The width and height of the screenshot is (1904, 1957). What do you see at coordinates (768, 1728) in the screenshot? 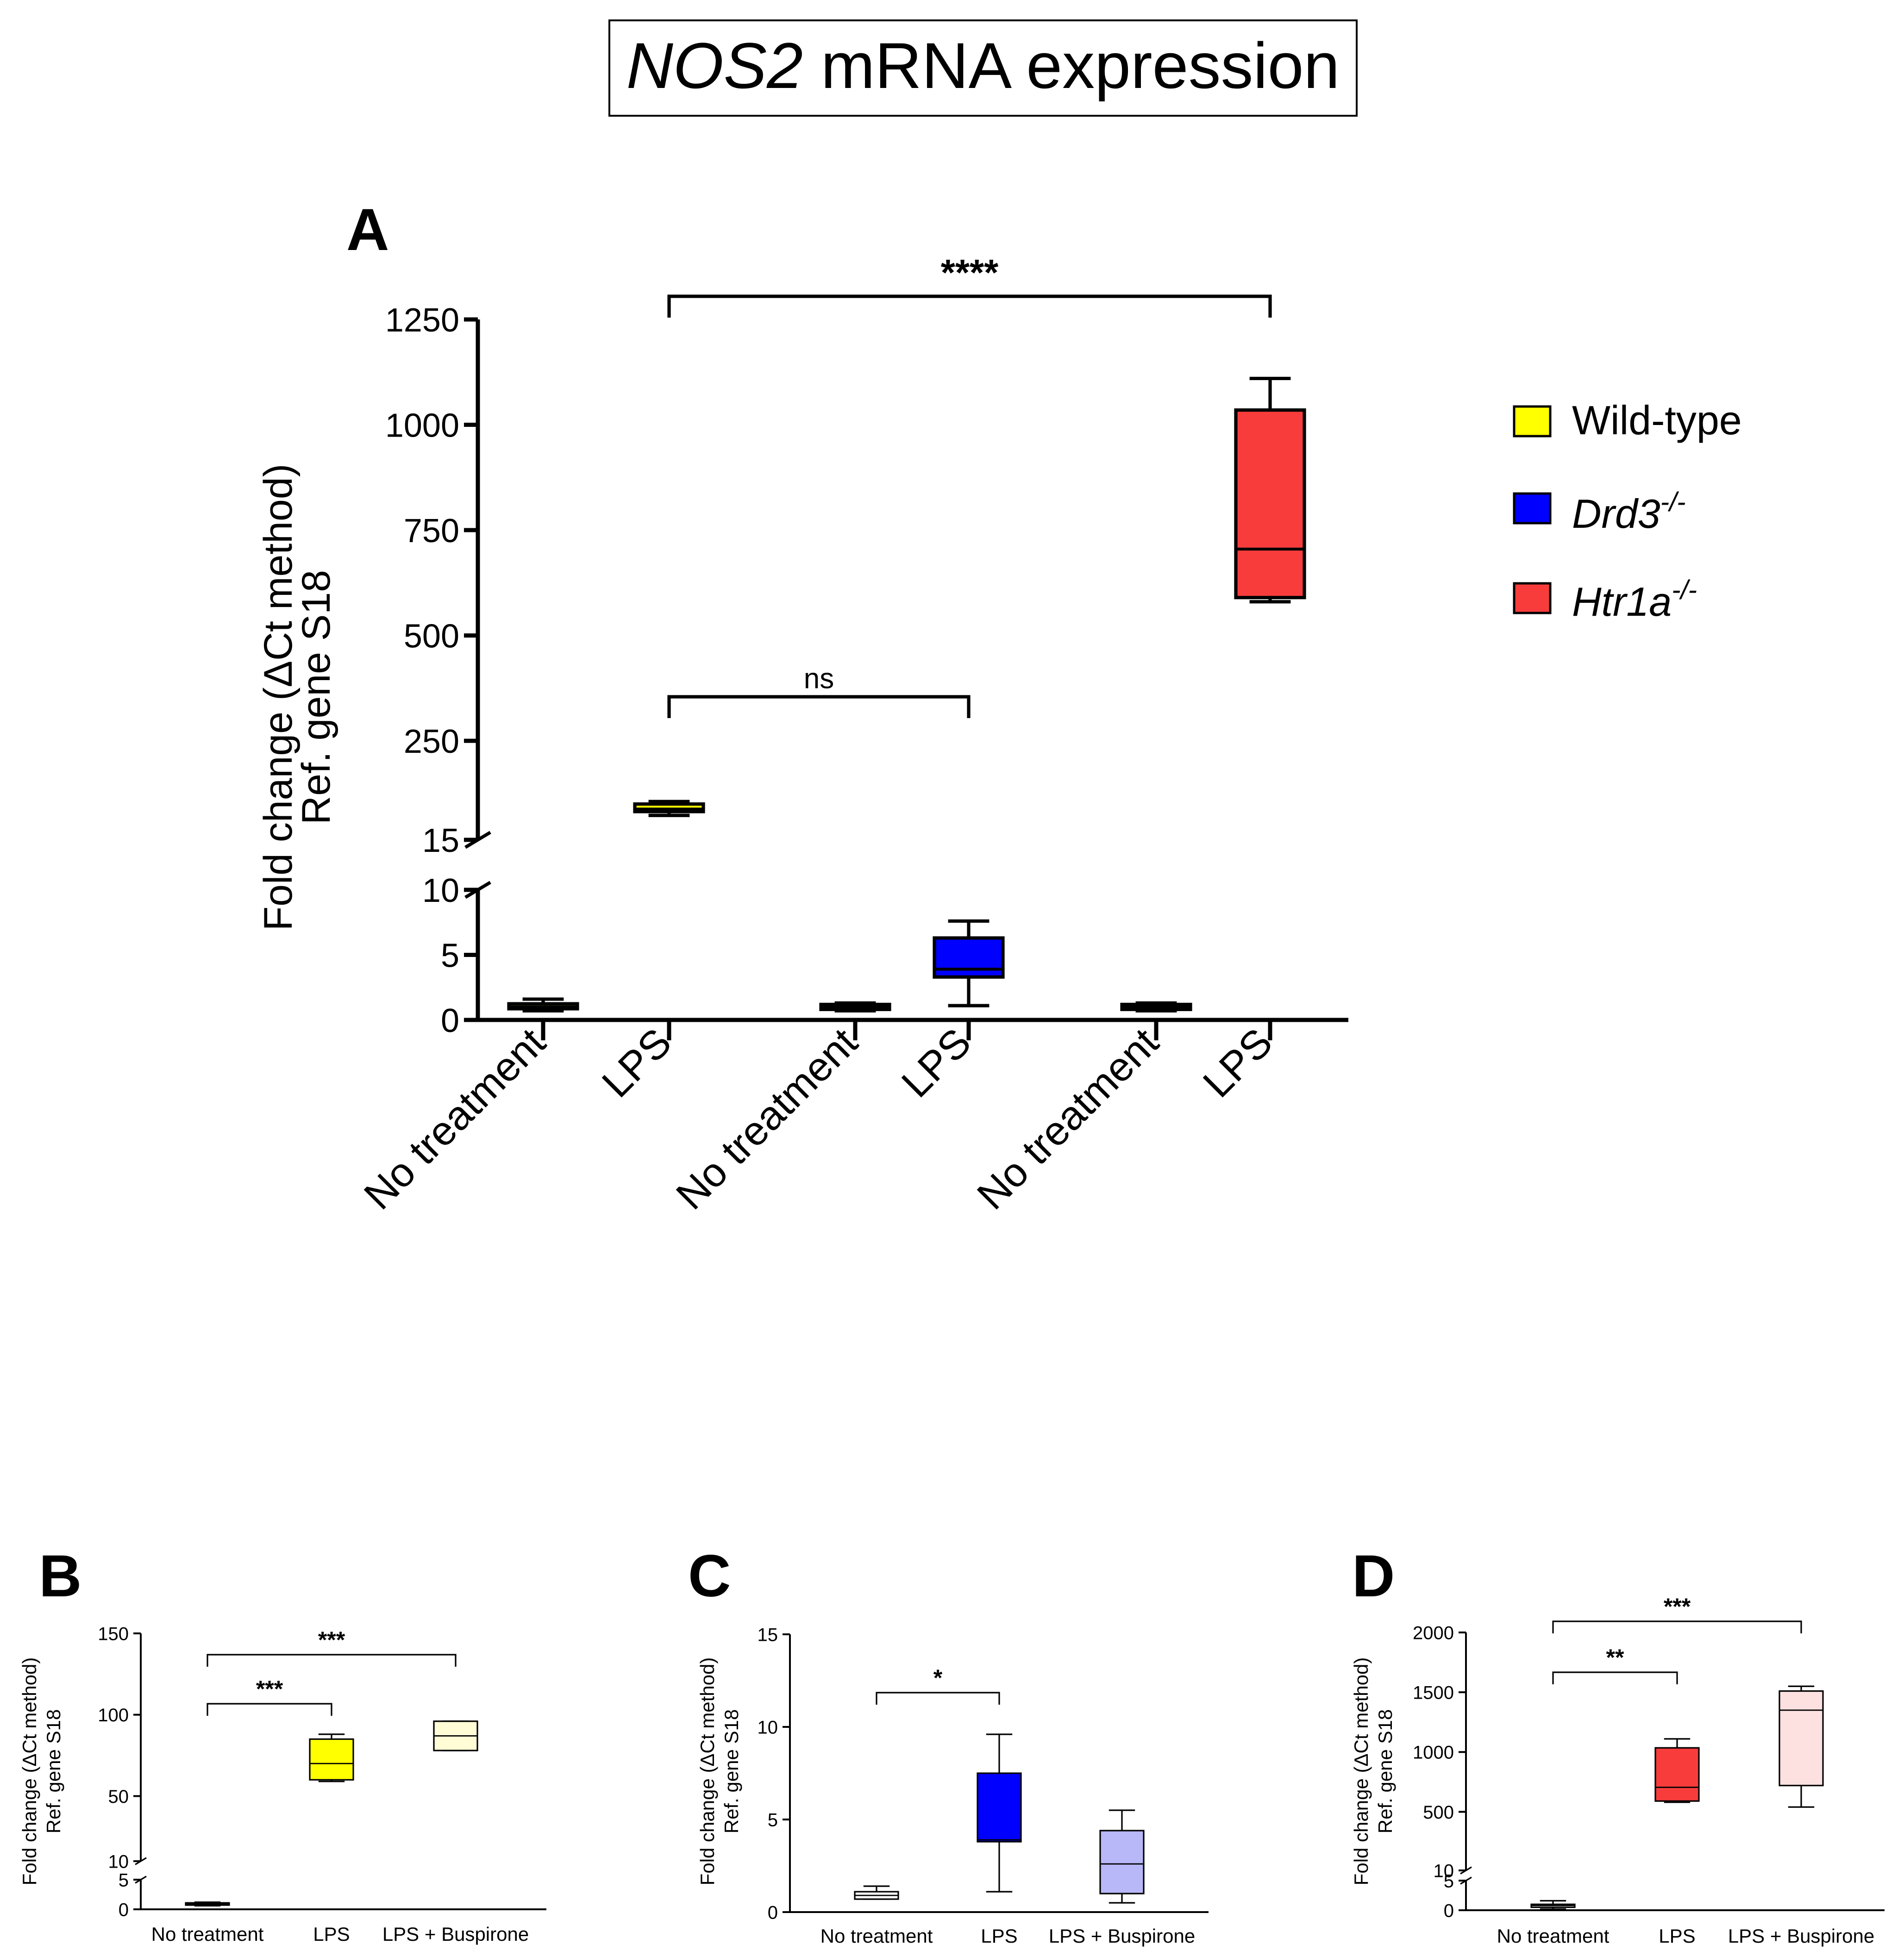
I see `y-tick-label-c-10: 10` at bounding box center [768, 1728].